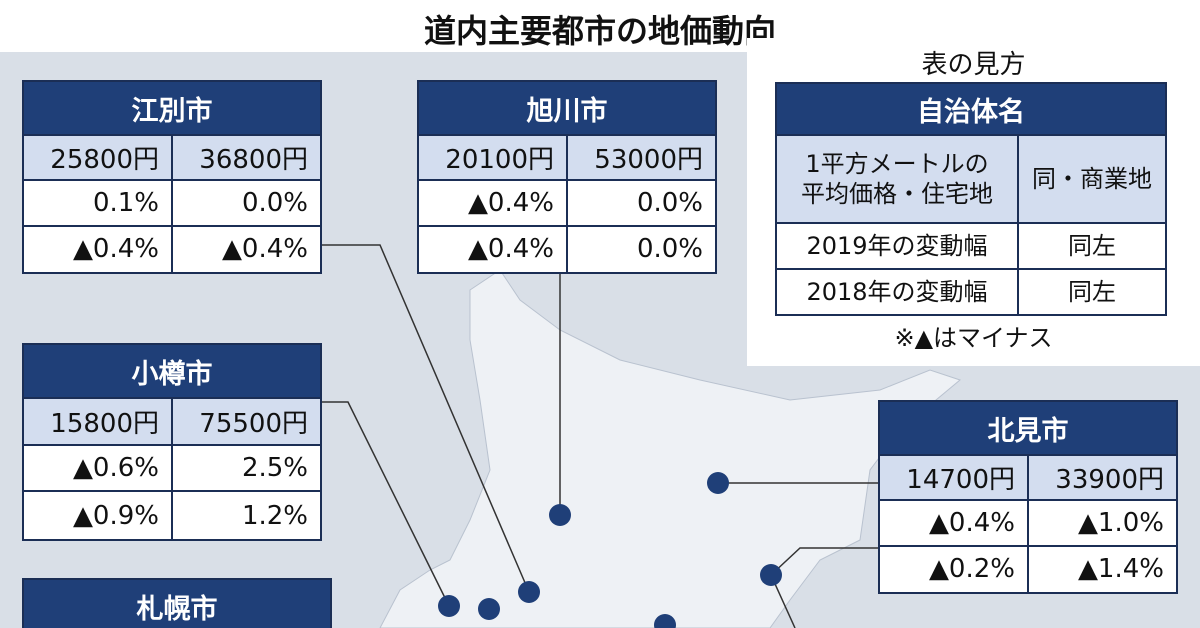  I want to click on table-cell: ▲0.2%, so click(971, 569).